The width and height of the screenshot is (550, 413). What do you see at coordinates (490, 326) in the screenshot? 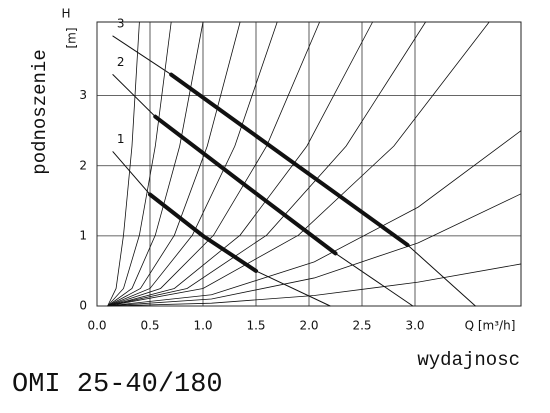
I see `x-unit: Q [m³/h]` at bounding box center [490, 326].